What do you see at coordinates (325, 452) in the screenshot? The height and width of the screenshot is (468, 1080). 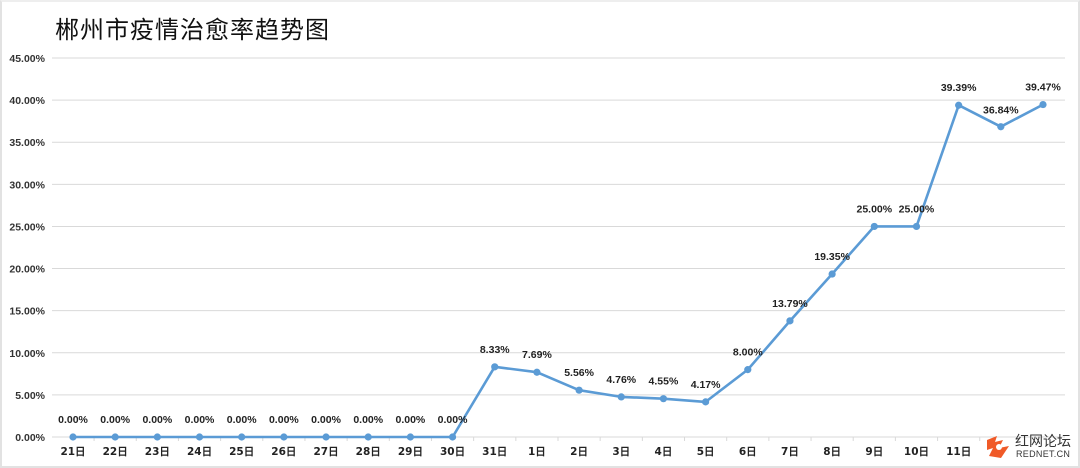 I see `x-tick-label: 27日` at bounding box center [325, 452].